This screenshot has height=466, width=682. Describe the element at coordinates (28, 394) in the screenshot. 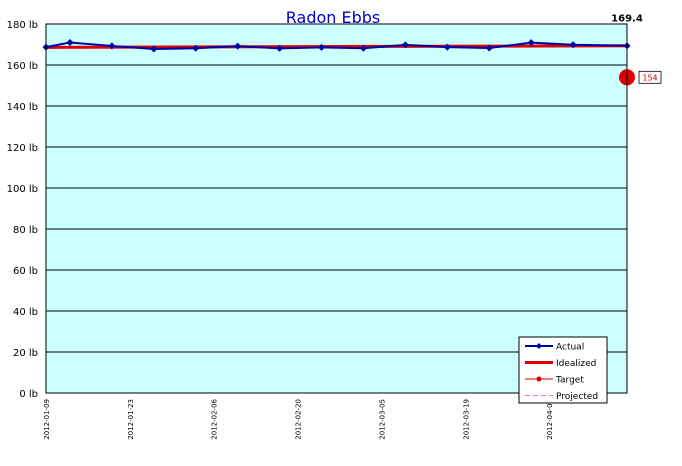

I see `y-tick-label: 0 lb` at that location.